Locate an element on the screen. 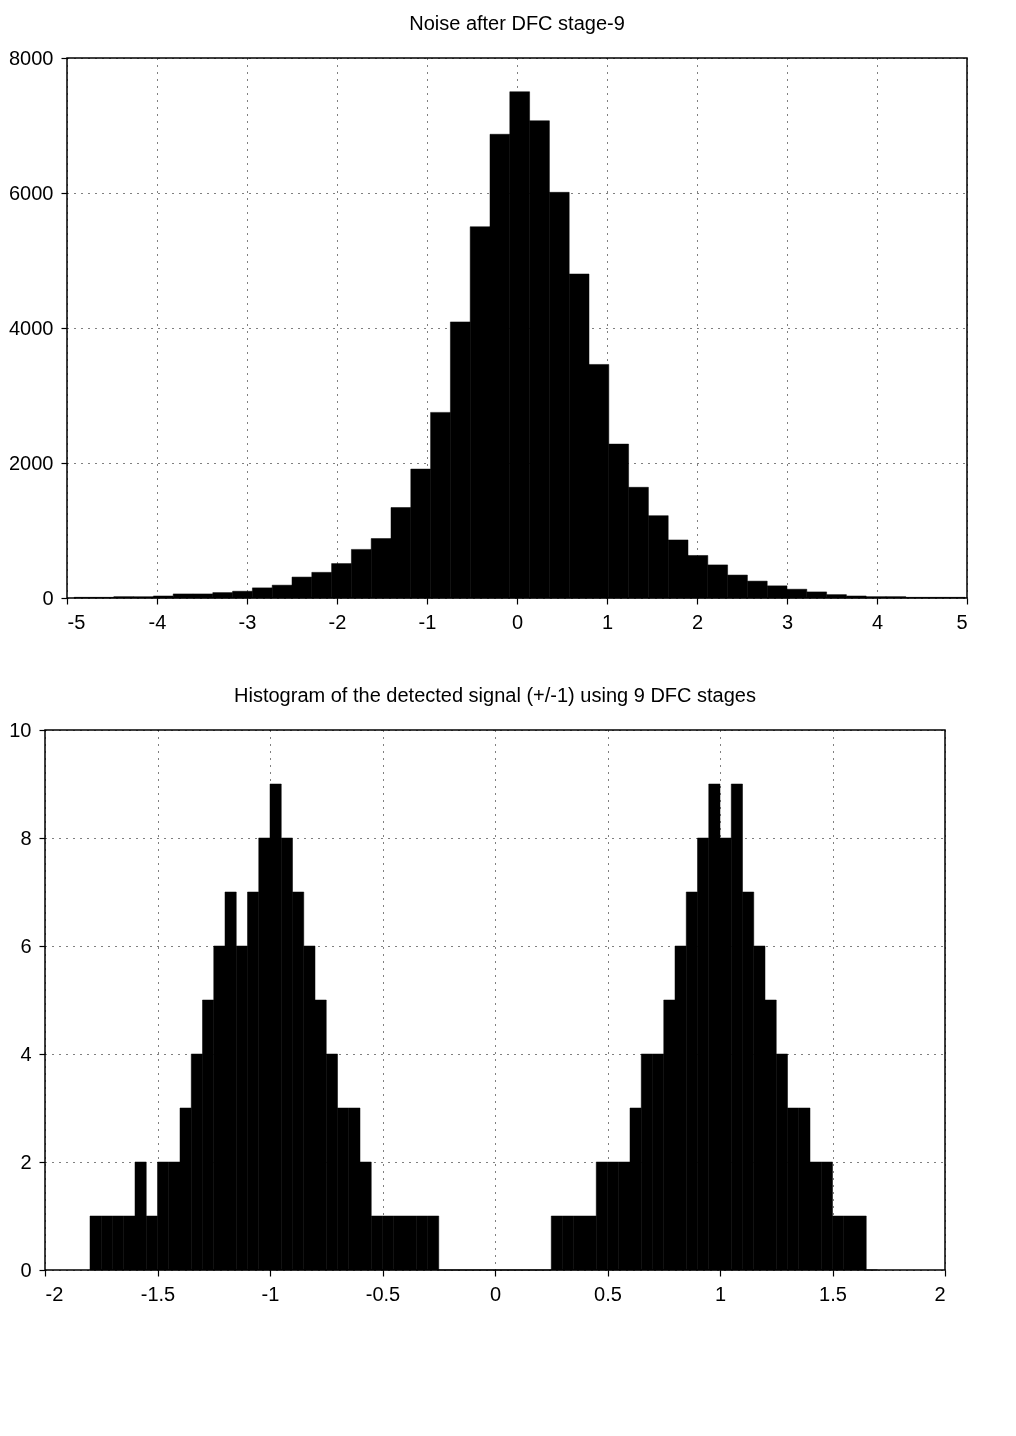 The width and height of the screenshot is (1016, 1436). y-tick-label: 4 is located at coordinates (26, 1053).